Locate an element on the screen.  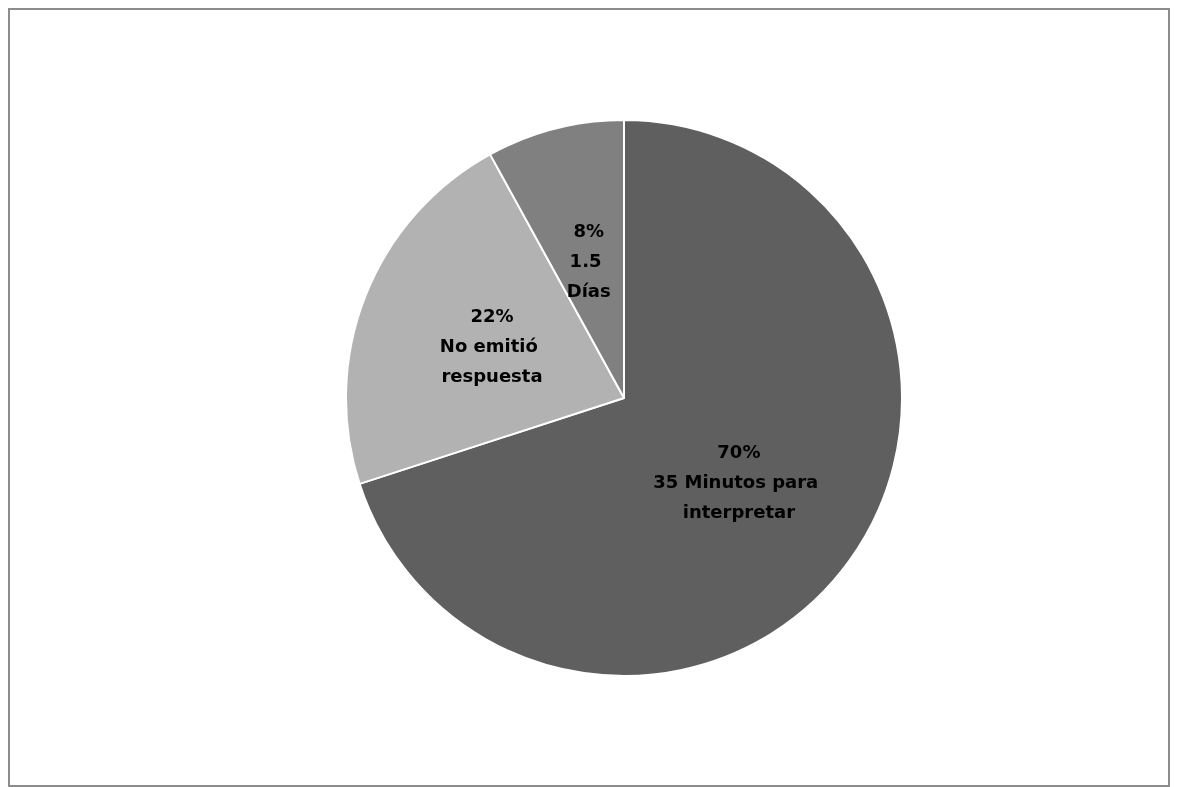
slice-label: 1.5 Días is located at coordinates (588, 275).